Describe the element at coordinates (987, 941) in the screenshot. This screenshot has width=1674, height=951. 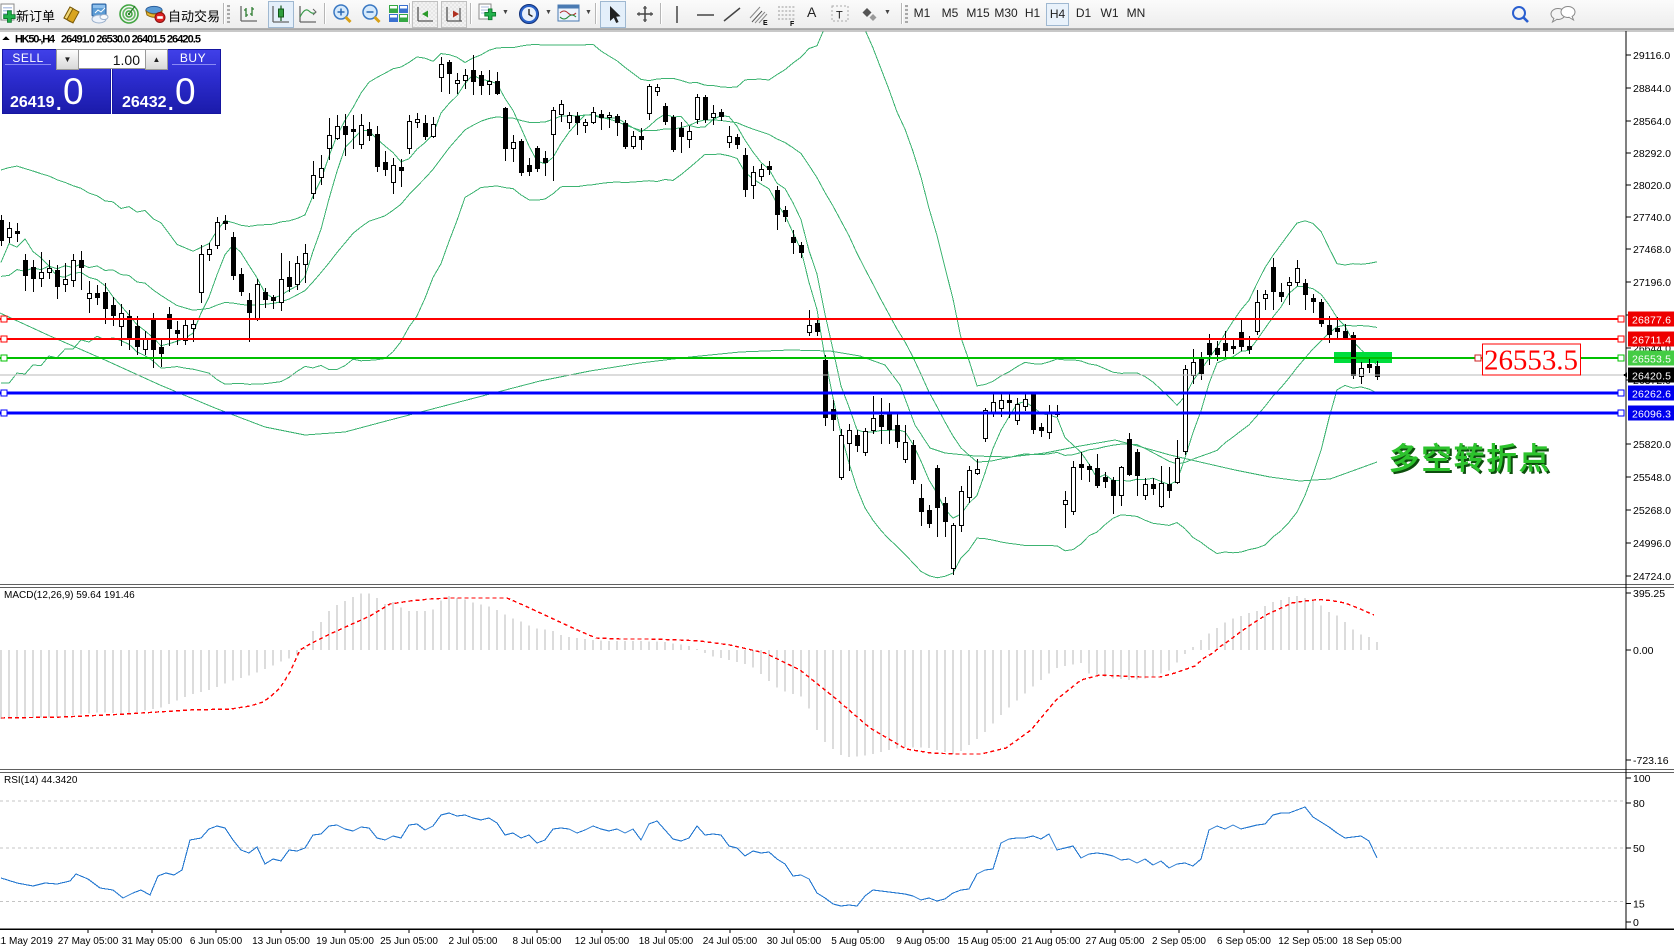
I see `svg-text: 15 Aug 05:00` at that location.